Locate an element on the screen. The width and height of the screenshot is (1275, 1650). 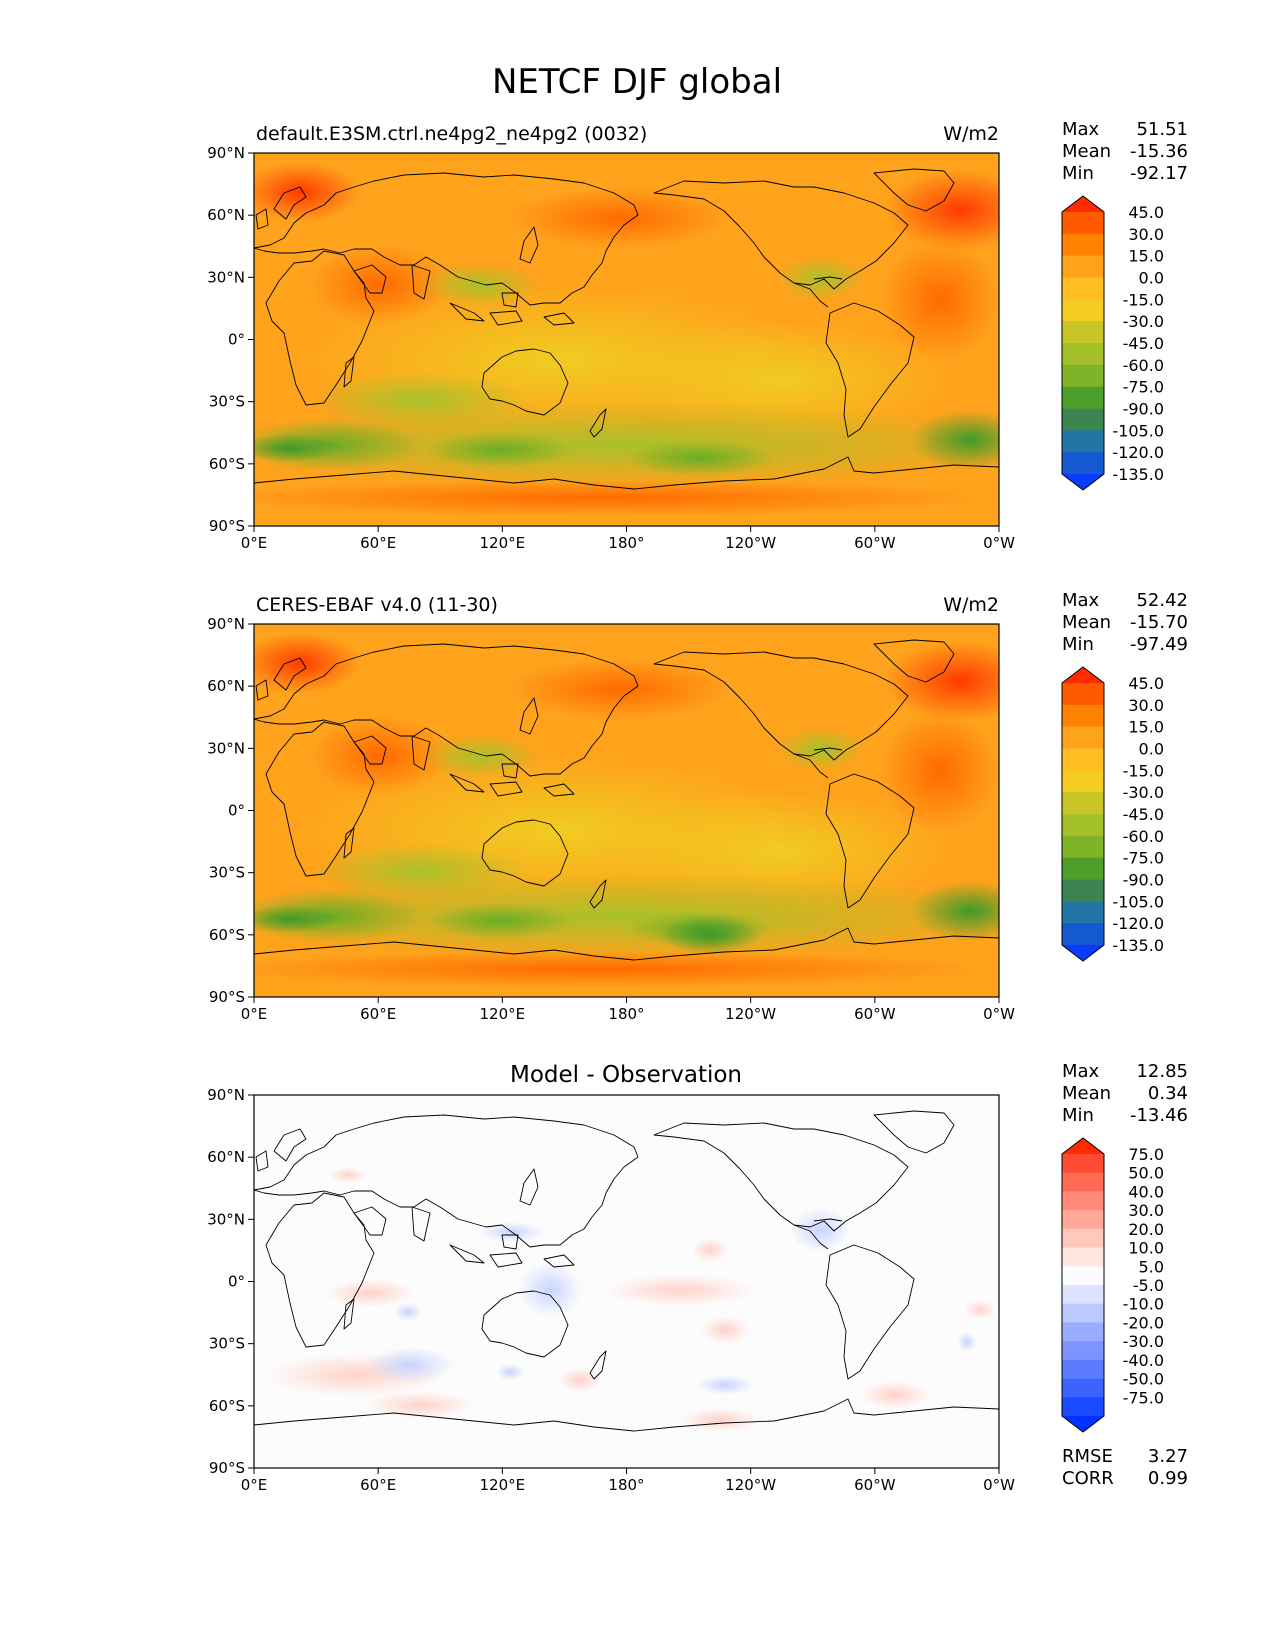
corr-value: 0.99 is located at coordinates (1168, 1478).